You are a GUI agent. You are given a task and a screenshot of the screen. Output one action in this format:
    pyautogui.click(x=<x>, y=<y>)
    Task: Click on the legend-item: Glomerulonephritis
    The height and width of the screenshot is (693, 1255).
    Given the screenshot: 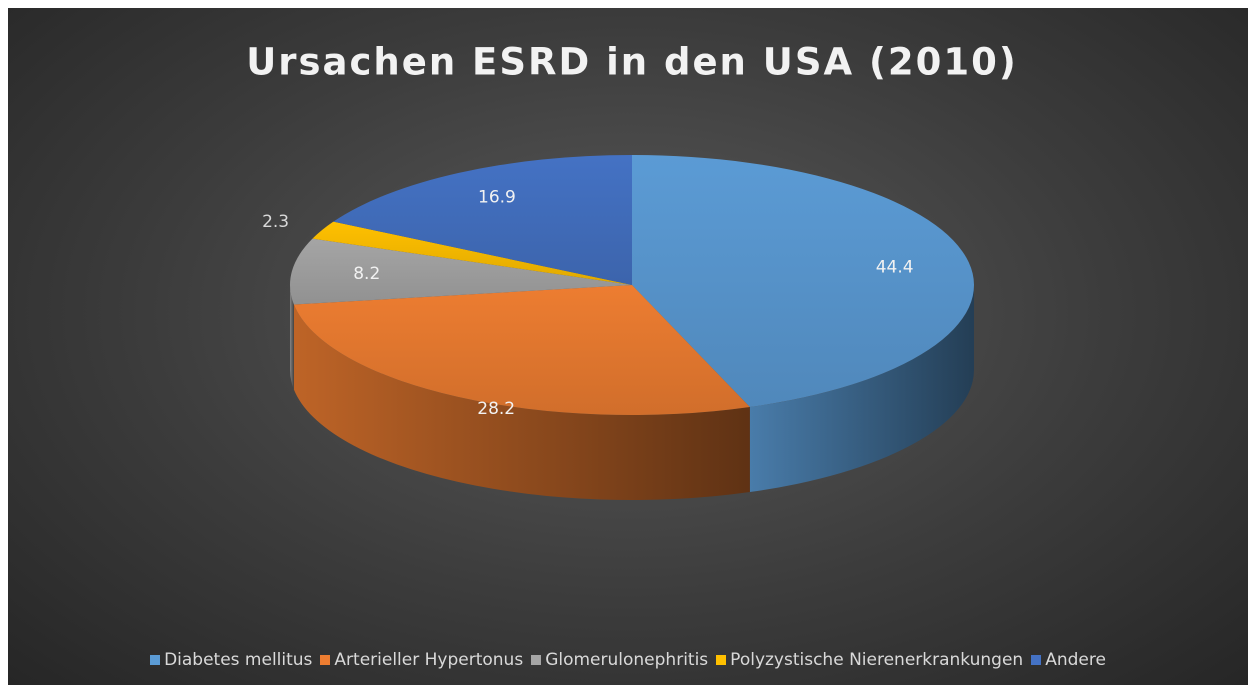 What is the action you would take?
    pyautogui.click(x=619, y=660)
    